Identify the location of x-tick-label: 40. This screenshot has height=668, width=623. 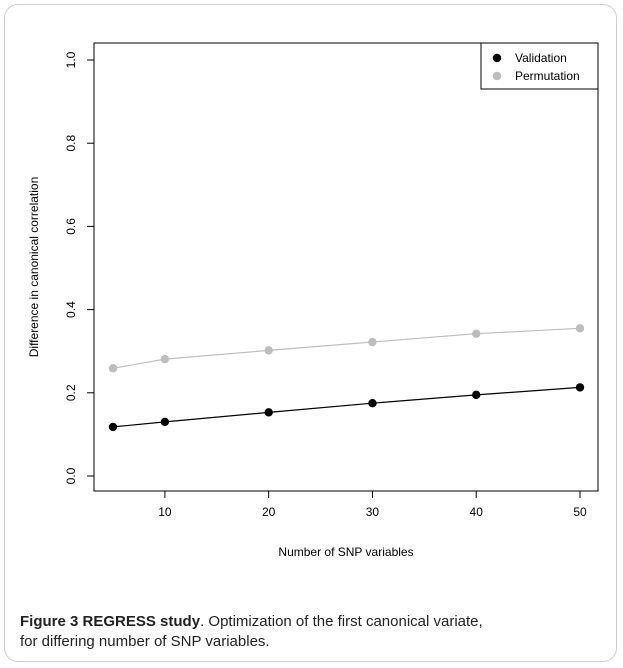
(477, 512).